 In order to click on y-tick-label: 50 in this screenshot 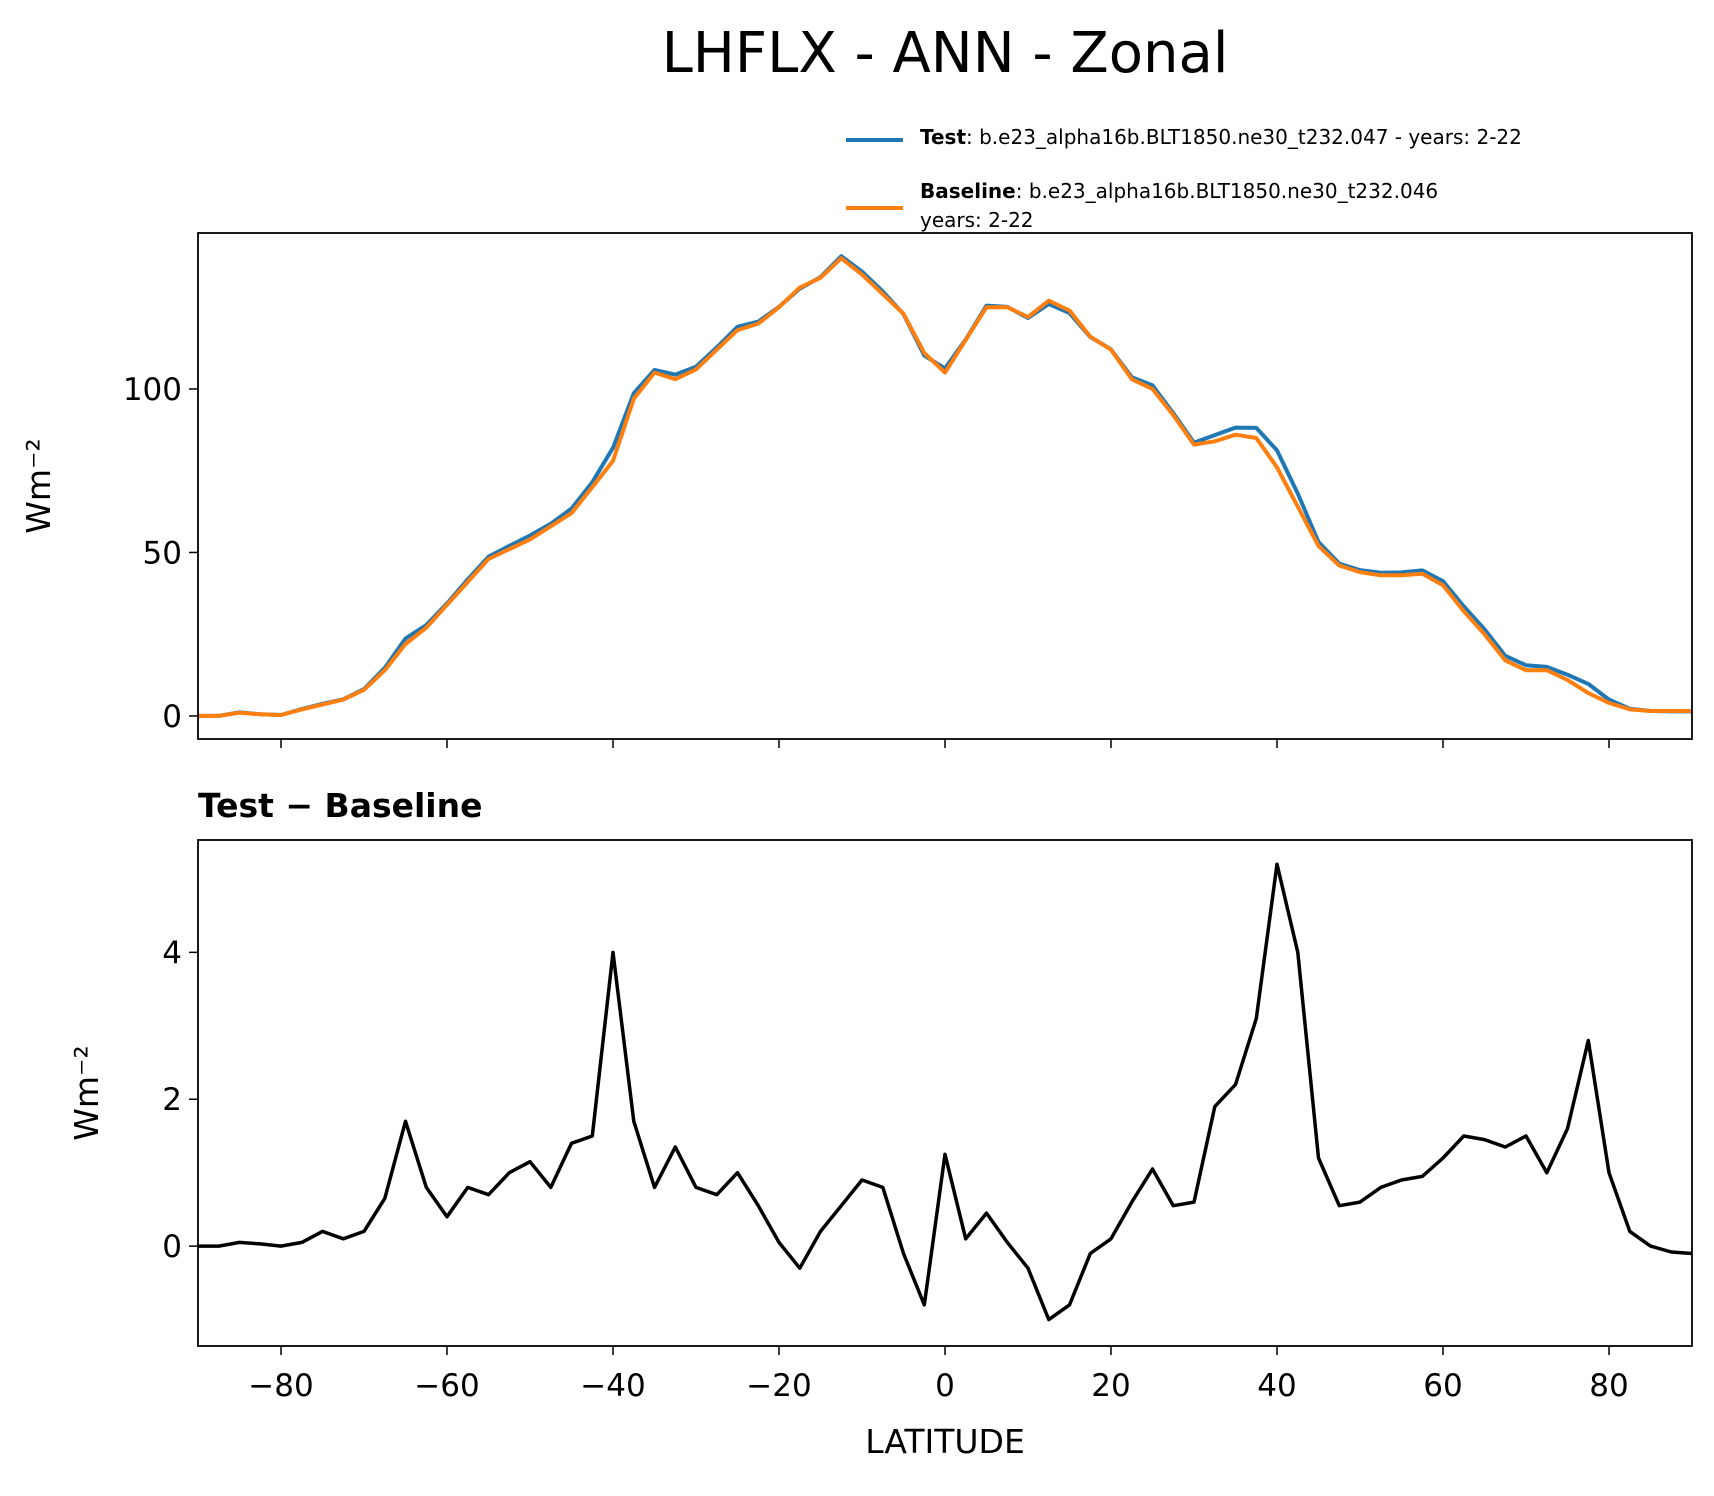, I will do `click(162, 553)`.